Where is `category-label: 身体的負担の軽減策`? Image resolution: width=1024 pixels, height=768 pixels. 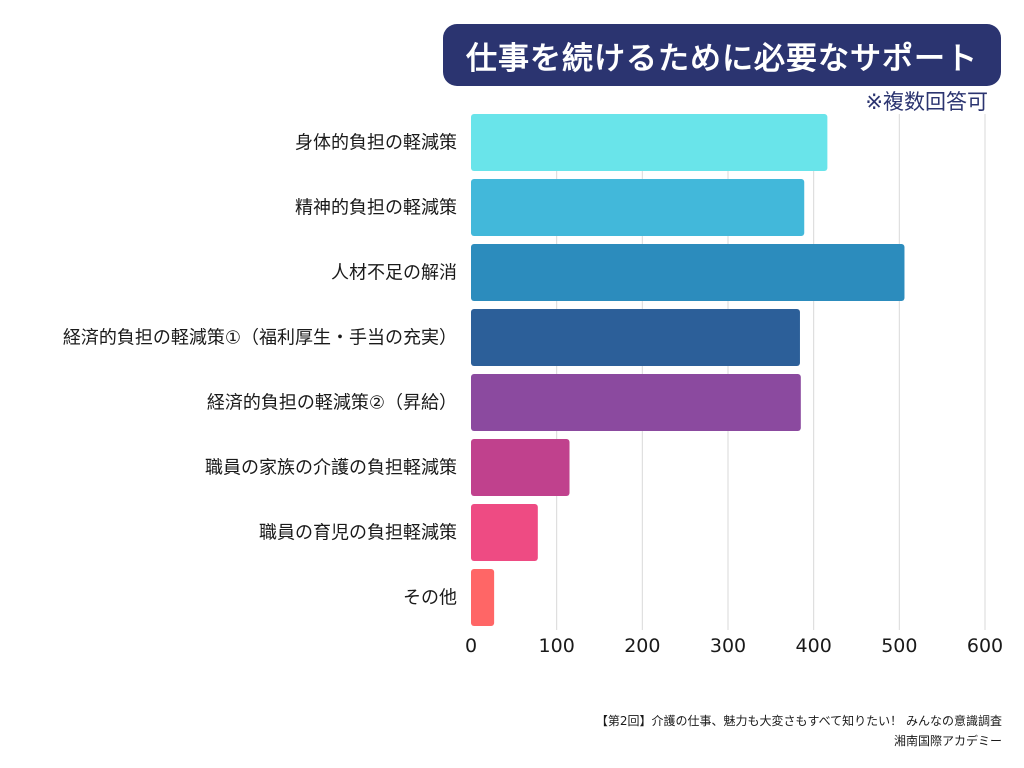
category-label: 身体的負担の軽減策 is located at coordinates (376, 143).